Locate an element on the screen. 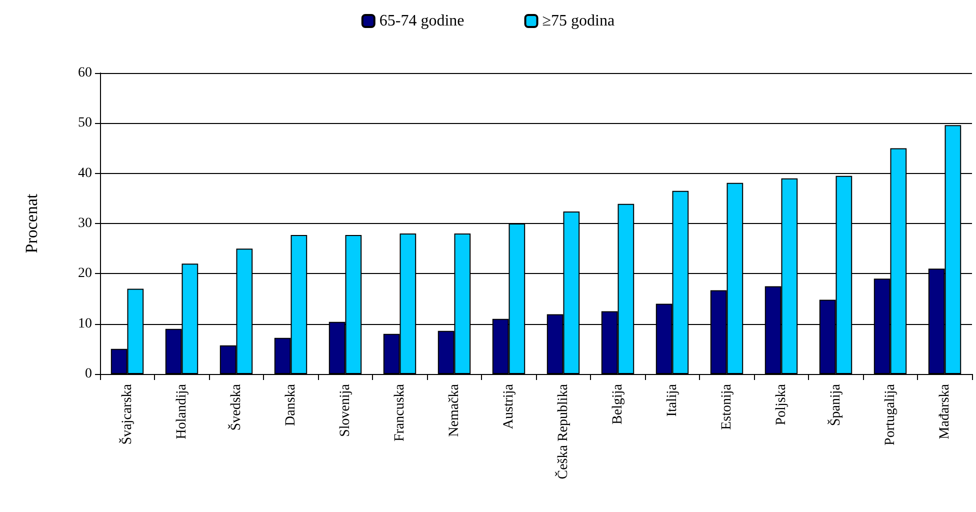 The width and height of the screenshot is (976, 512). x-tick-label: Španija is located at coordinates (835, 404).